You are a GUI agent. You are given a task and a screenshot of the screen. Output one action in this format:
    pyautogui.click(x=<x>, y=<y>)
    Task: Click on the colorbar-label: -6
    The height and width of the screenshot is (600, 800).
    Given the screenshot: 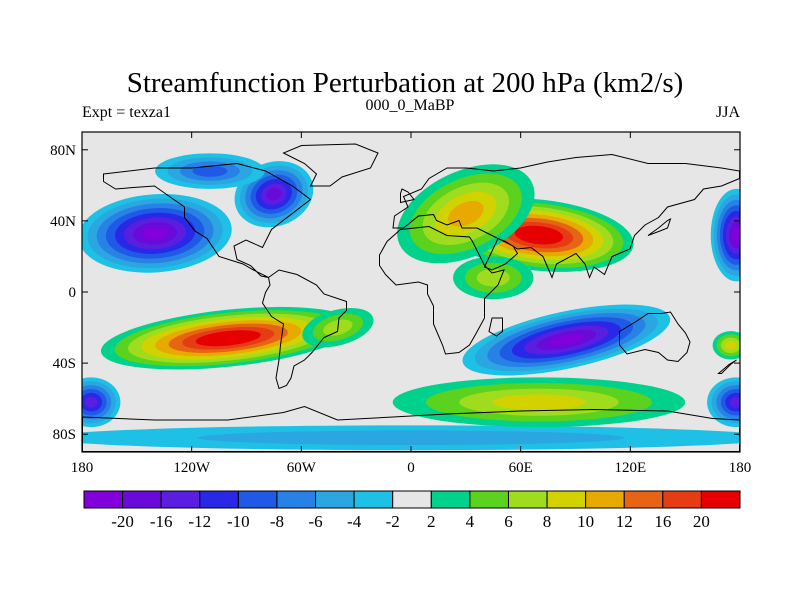 What is the action you would take?
    pyautogui.click(x=315, y=521)
    